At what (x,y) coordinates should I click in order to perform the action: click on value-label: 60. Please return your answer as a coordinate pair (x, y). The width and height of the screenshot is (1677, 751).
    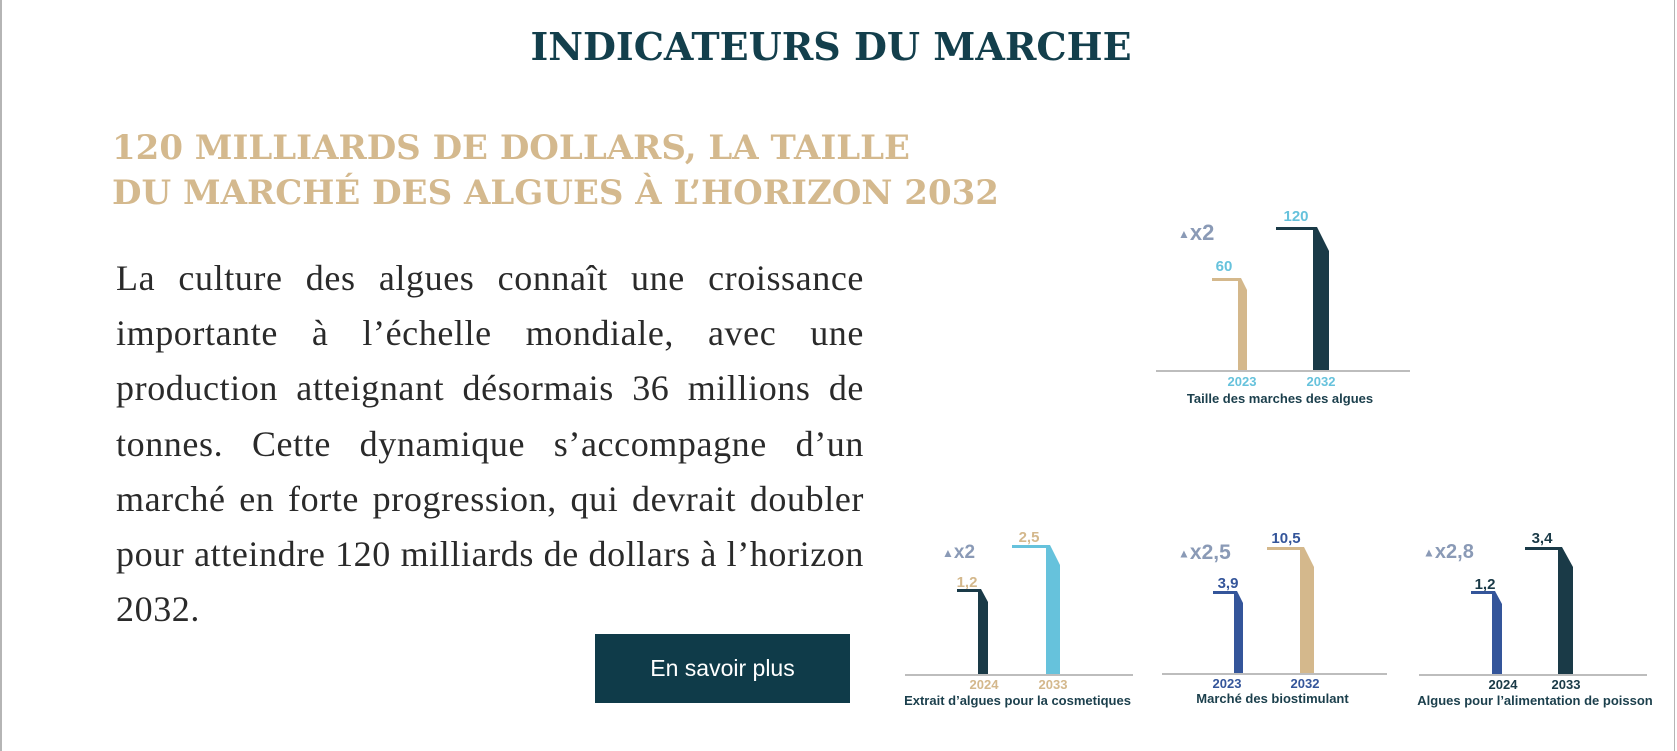
    Looking at the image, I should click on (1224, 266).